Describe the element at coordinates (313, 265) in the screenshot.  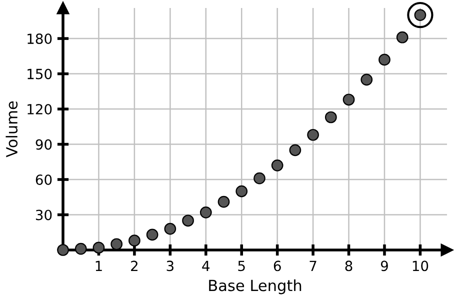
I see `x-tick-label: 7` at that location.